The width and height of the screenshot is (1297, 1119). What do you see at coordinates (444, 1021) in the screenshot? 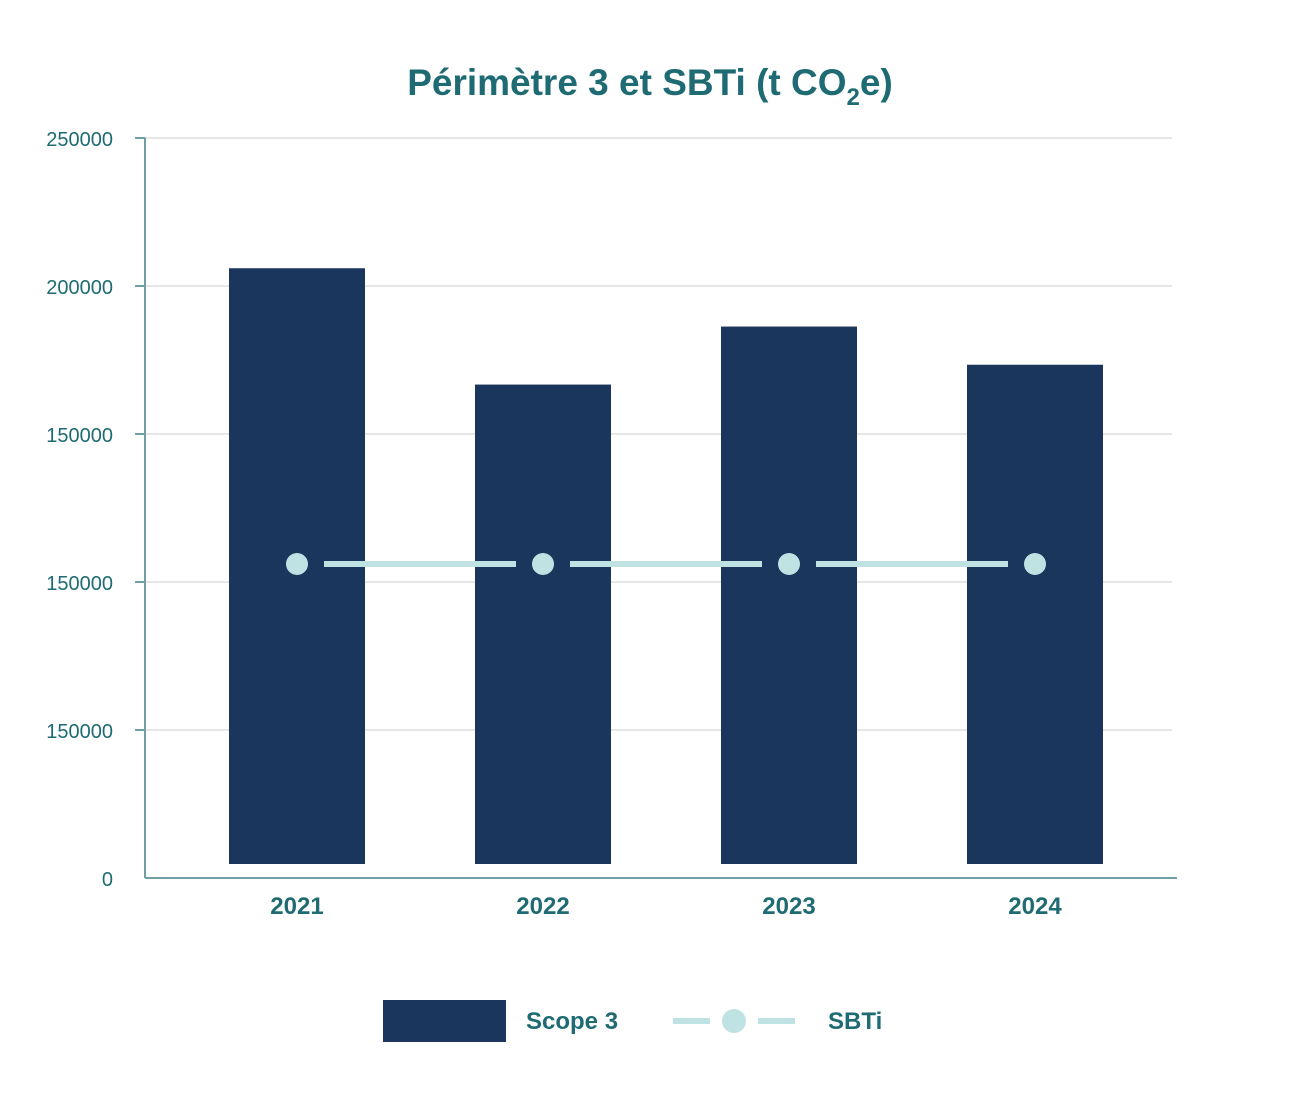
I see `legend-swatch-scope3` at bounding box center [444, 1021].